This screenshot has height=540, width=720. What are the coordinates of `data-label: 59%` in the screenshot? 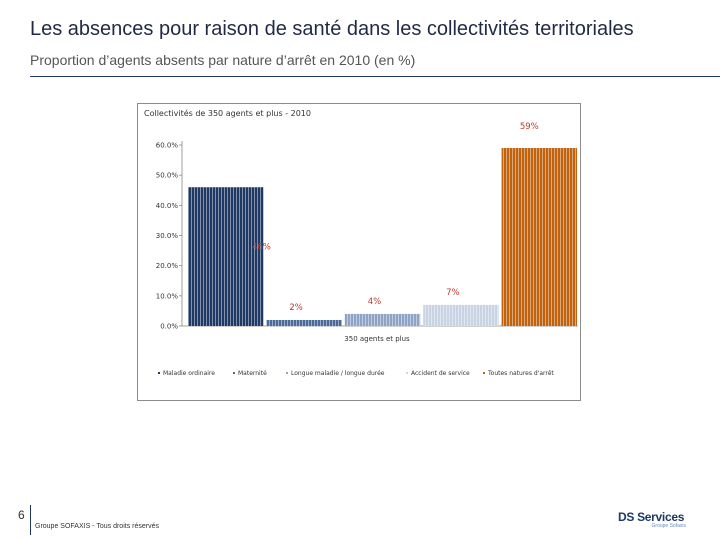 It's located at (529, 127).